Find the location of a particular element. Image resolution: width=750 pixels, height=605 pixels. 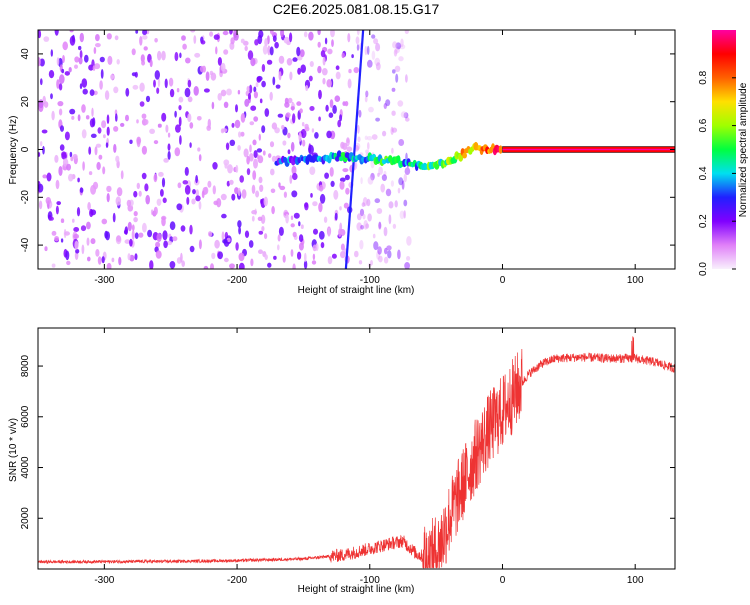

chart-title: C2E6.2025.081.08.15.G17 is located at coordinates (356, 9).